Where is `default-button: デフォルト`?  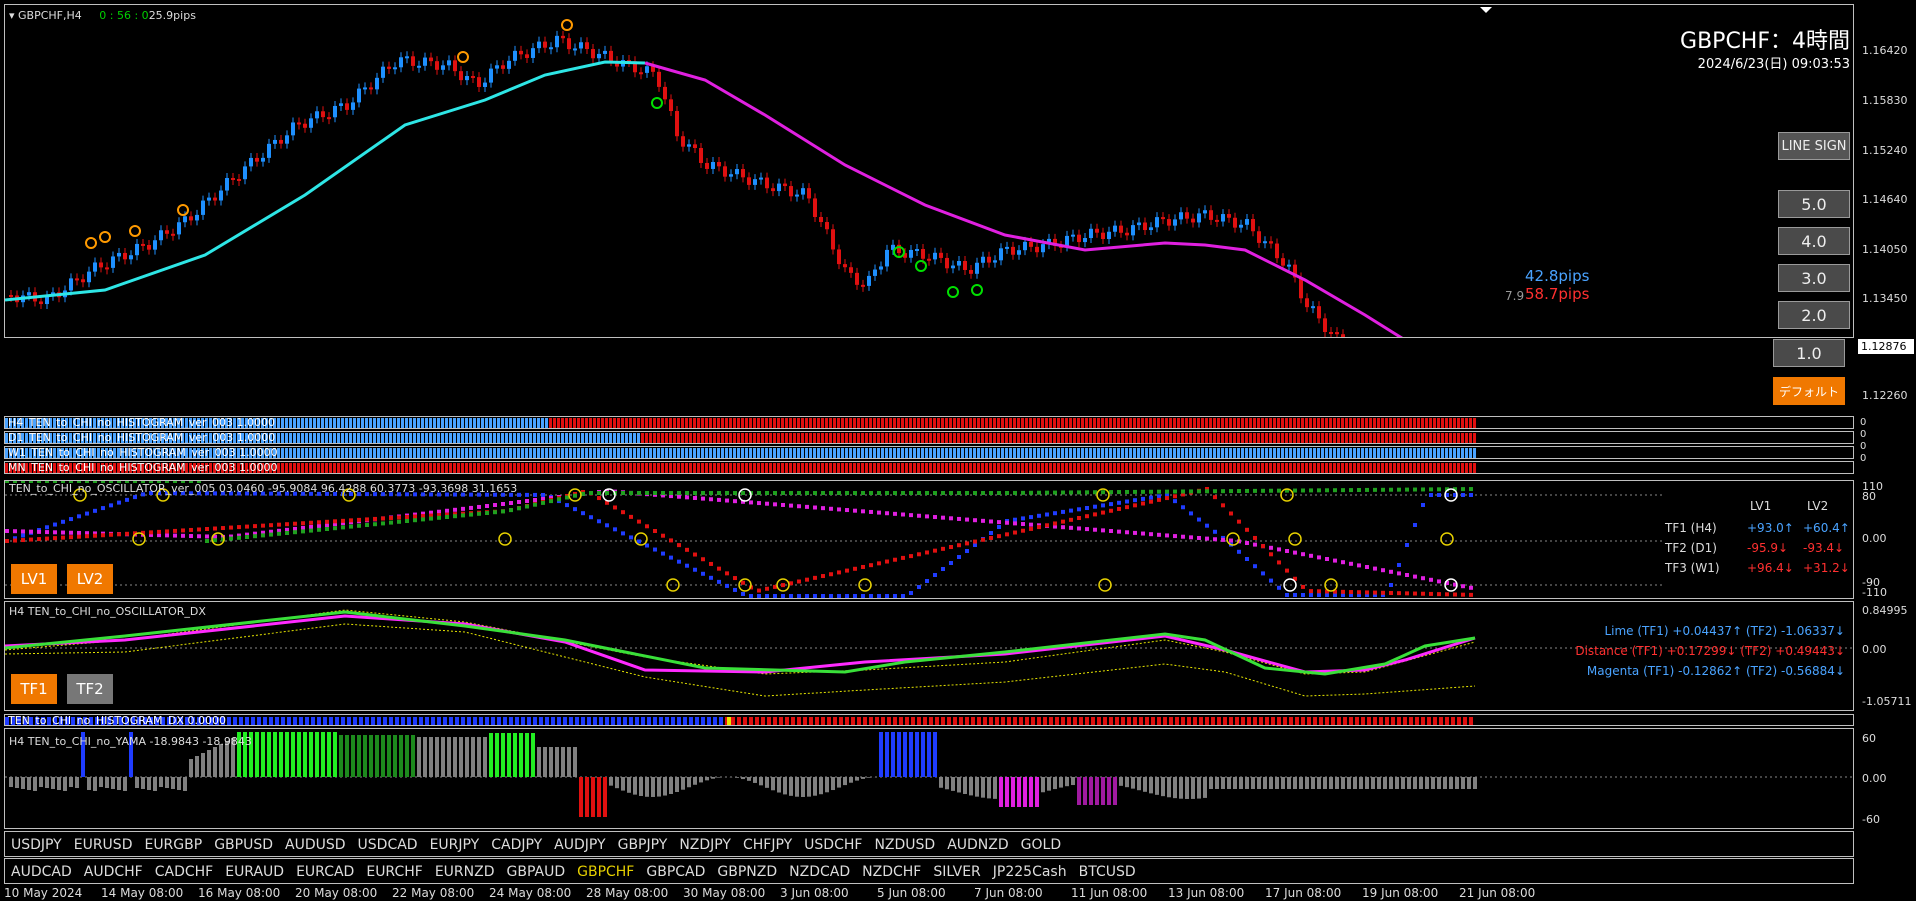 default-button: デフォルト is located at coordinates (1809, 391).